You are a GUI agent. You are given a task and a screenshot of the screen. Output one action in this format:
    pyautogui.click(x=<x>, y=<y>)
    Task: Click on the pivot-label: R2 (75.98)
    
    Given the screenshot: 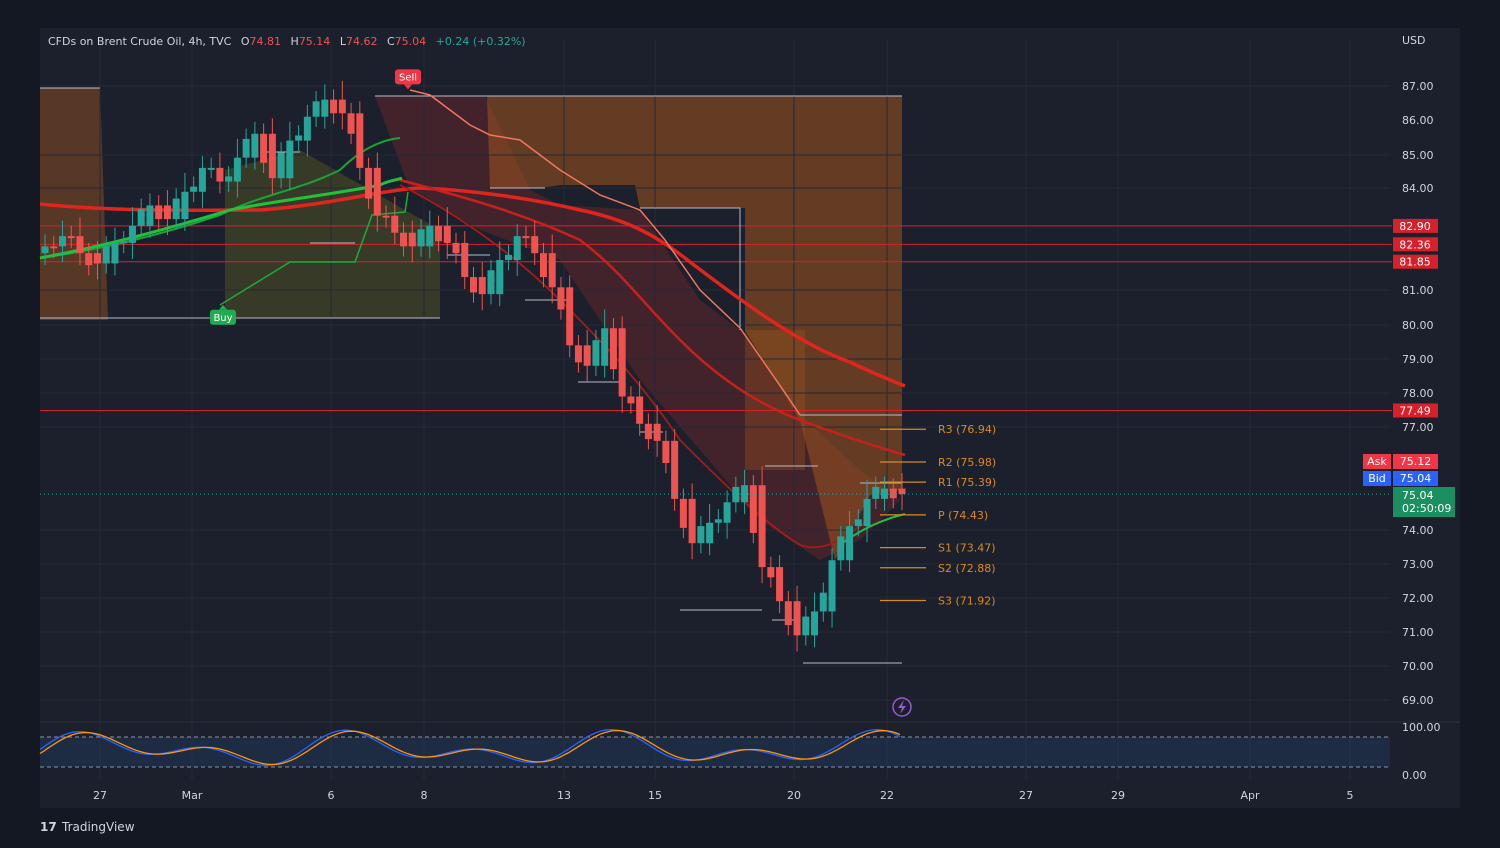 What is the action you would take?
    pyautogui.click(x=967, y=462)
    